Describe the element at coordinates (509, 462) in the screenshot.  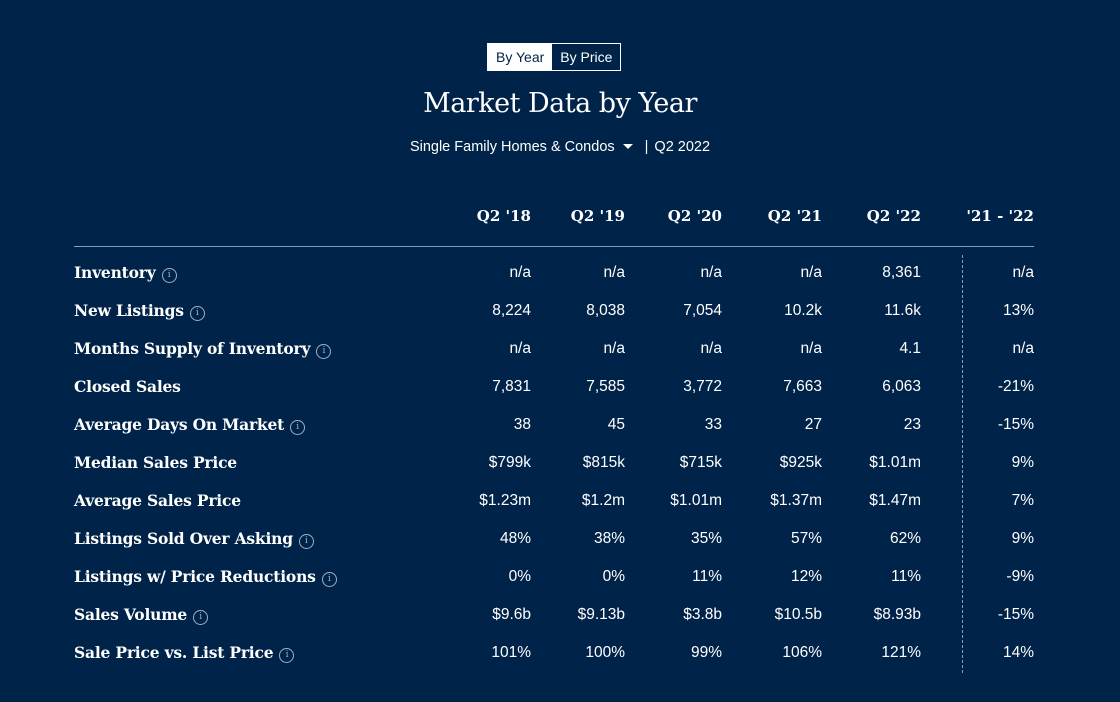
I see `value-cell: $799k` at that location.